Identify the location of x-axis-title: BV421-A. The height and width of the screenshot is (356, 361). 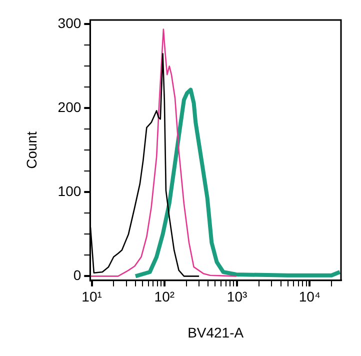
(216, 332).